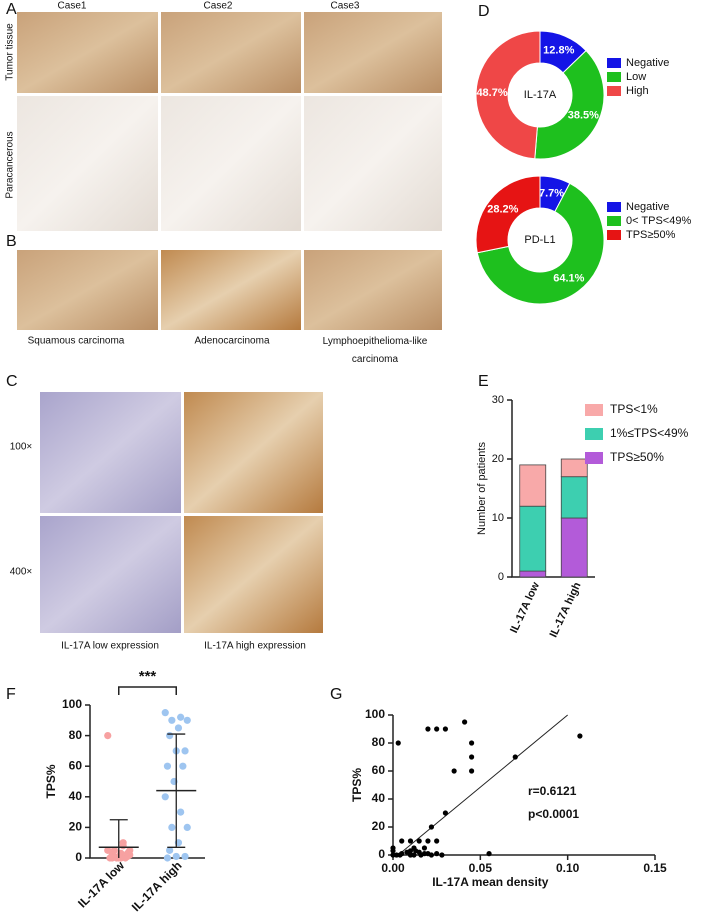  I want to click on panel-label: G, so click(336, 694).